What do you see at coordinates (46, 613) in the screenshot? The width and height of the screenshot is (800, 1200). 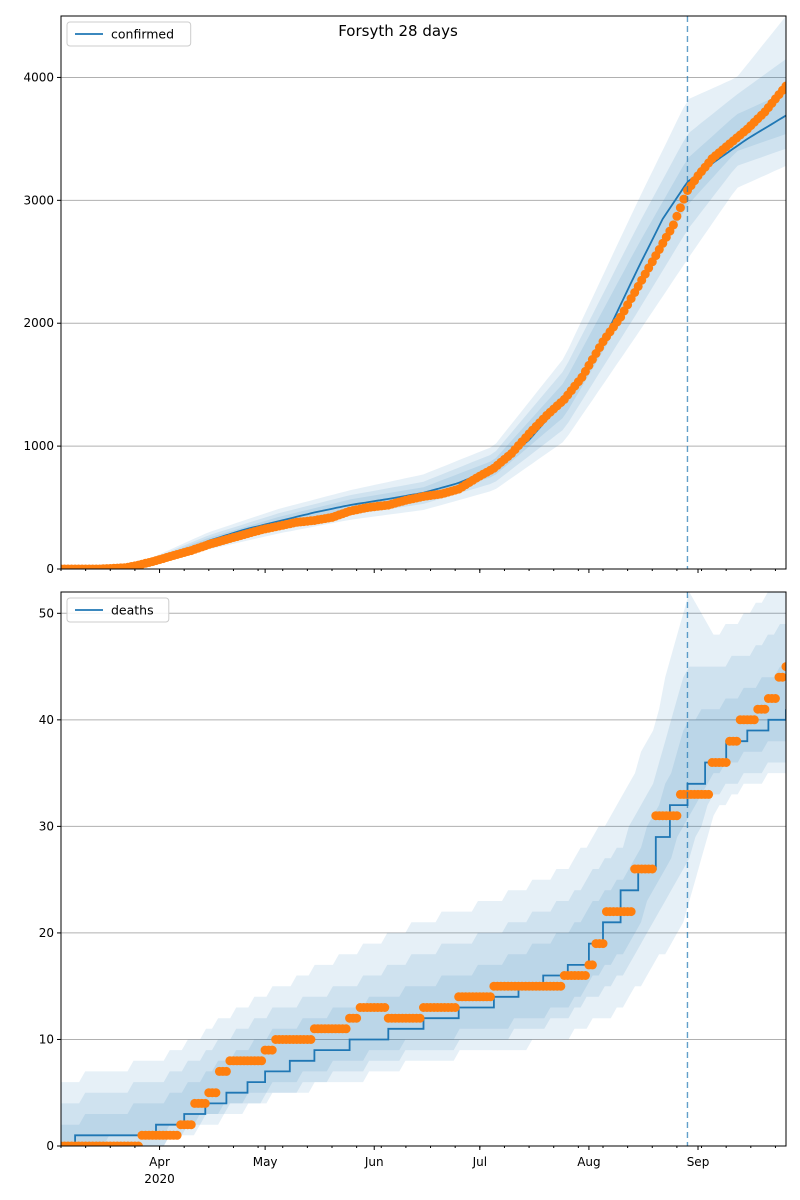 I see `y-tick-label: 50` at bounding box center [46, 613].